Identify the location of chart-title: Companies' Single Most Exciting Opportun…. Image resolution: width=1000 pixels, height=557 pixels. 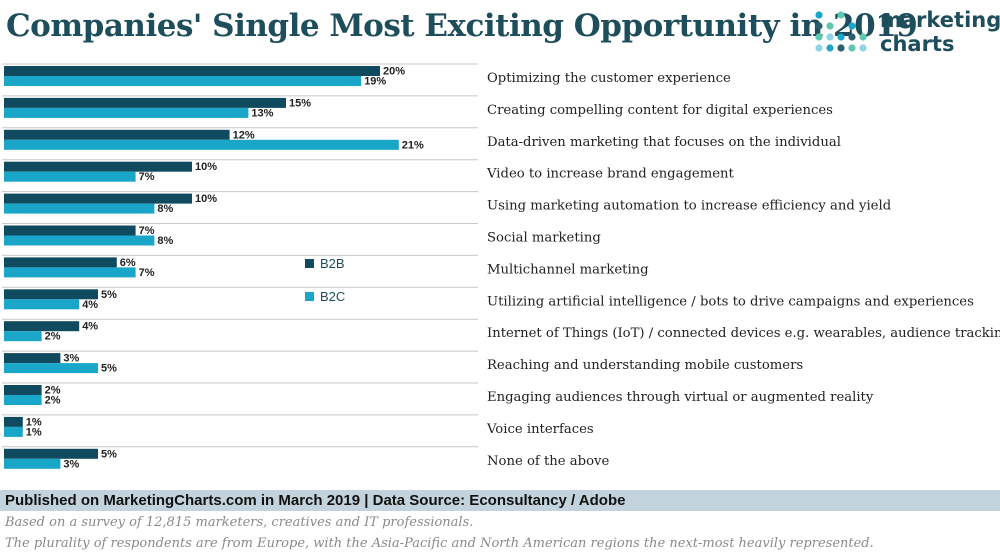
(462, 26).